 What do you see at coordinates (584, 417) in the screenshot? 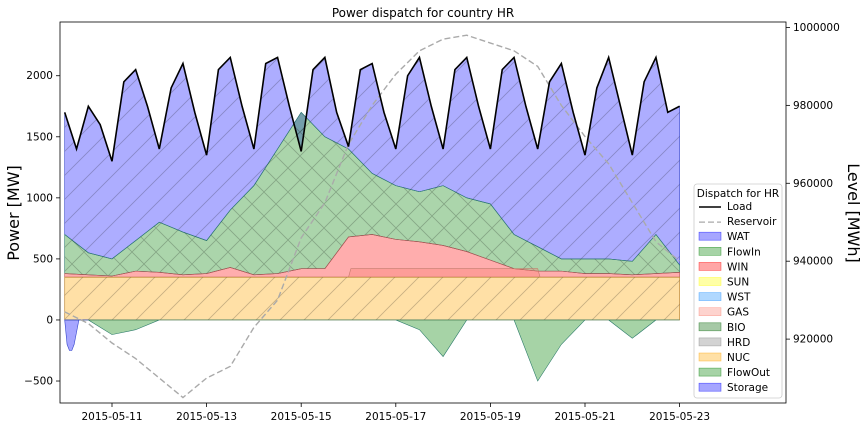
I see `x-tick-label: 2015-05-21` at bounding box center [584, 417].